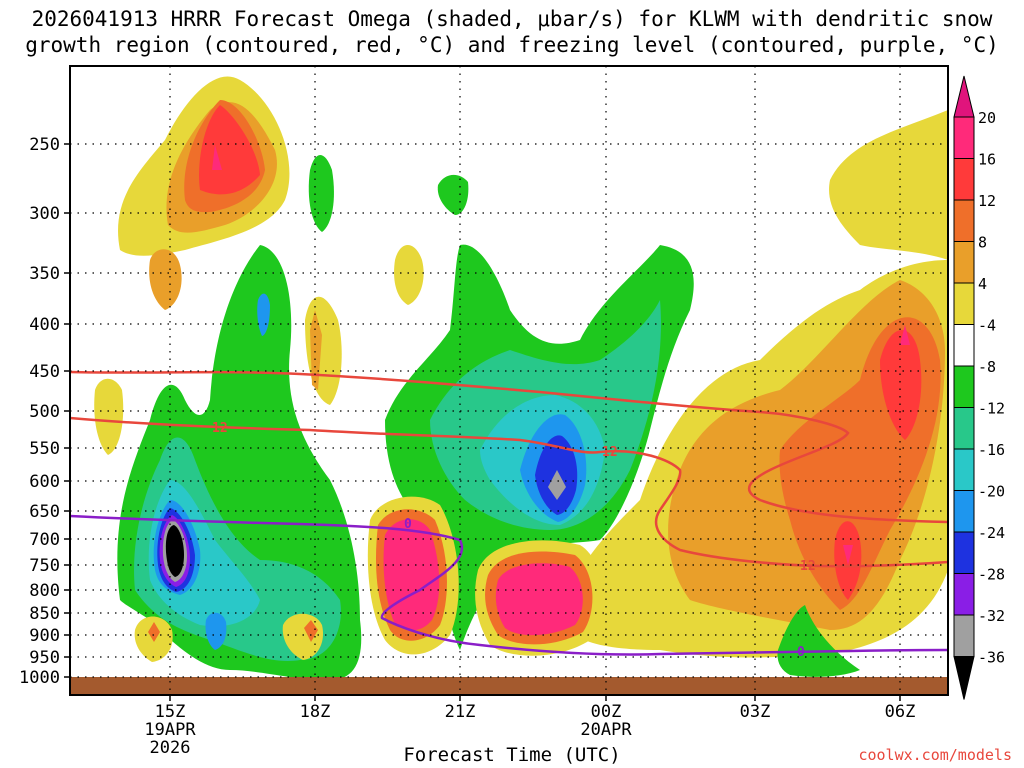 The height and width of the screenshot is (768, 1024). I want to click on ground-surface, so click(509, 686).